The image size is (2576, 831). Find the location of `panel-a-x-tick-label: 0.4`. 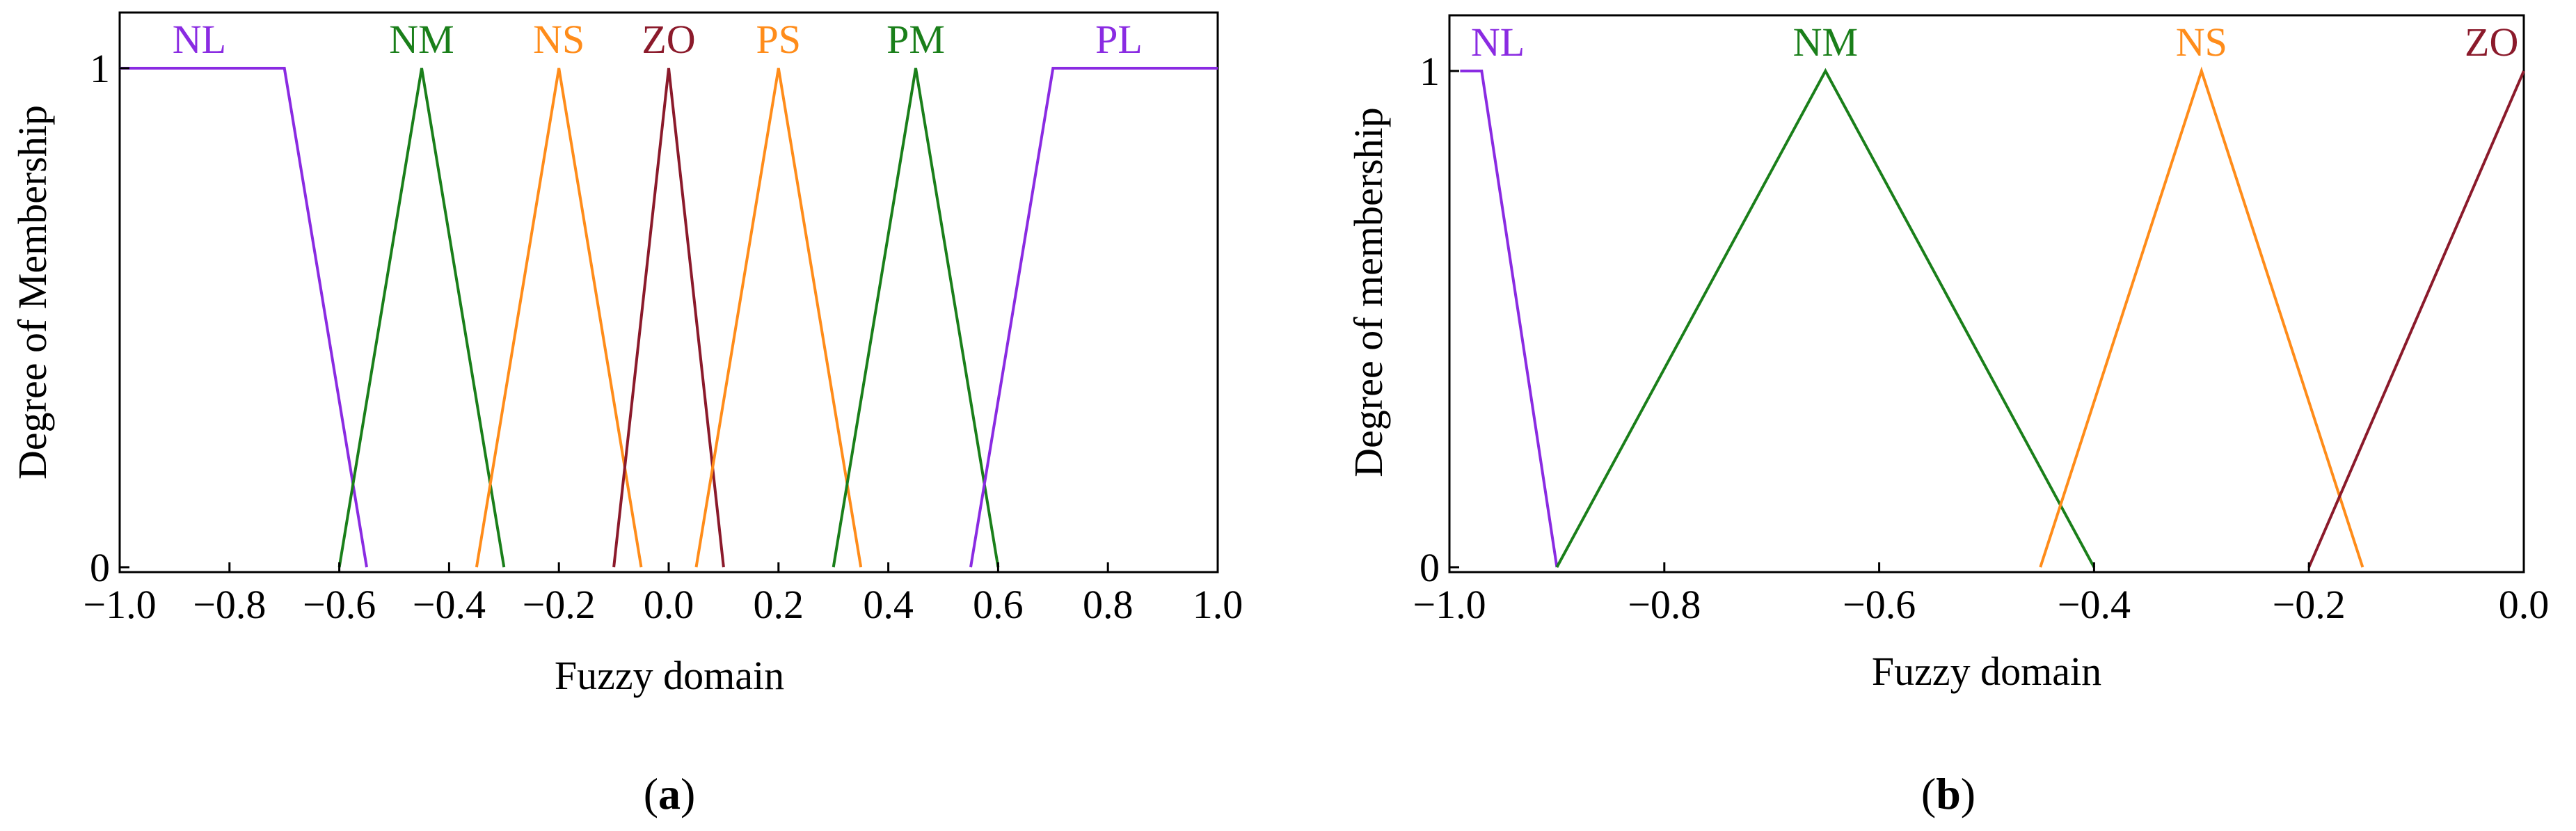

panel-a-x-tick-label: 0.4 is located at coordinates (888, 604).